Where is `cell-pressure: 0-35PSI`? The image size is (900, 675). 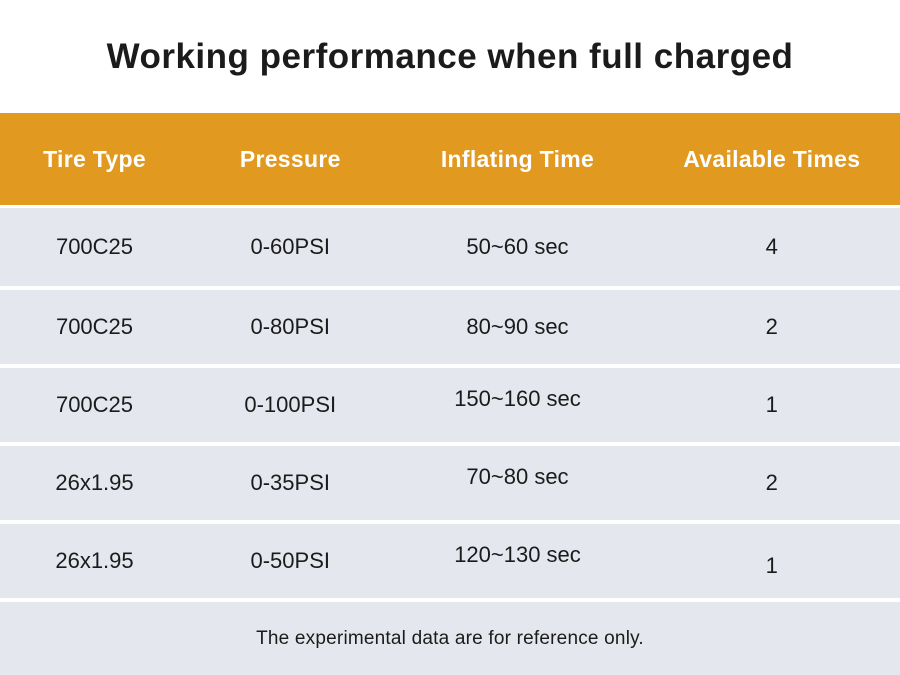
cell-pressure: 0-35PSI is located at coordinates (290, 482).